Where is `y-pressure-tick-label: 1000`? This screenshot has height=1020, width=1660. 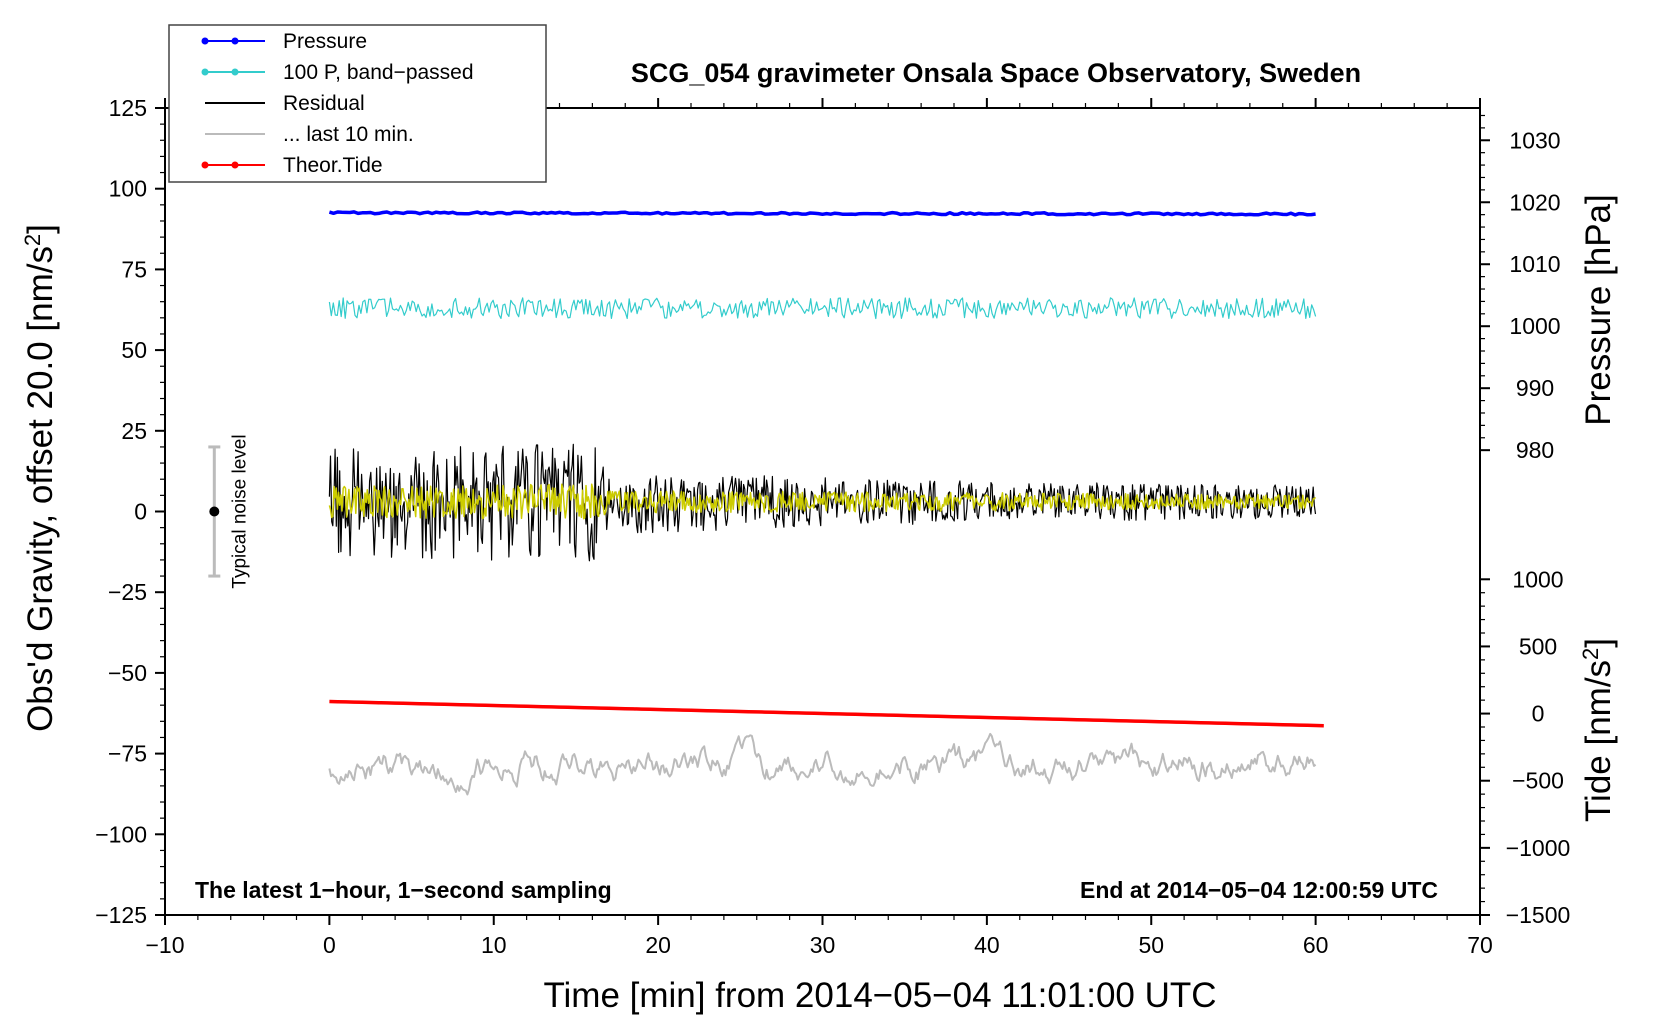 y-pressure-tick-label: 1000 is located at coordinates (1534, 326).